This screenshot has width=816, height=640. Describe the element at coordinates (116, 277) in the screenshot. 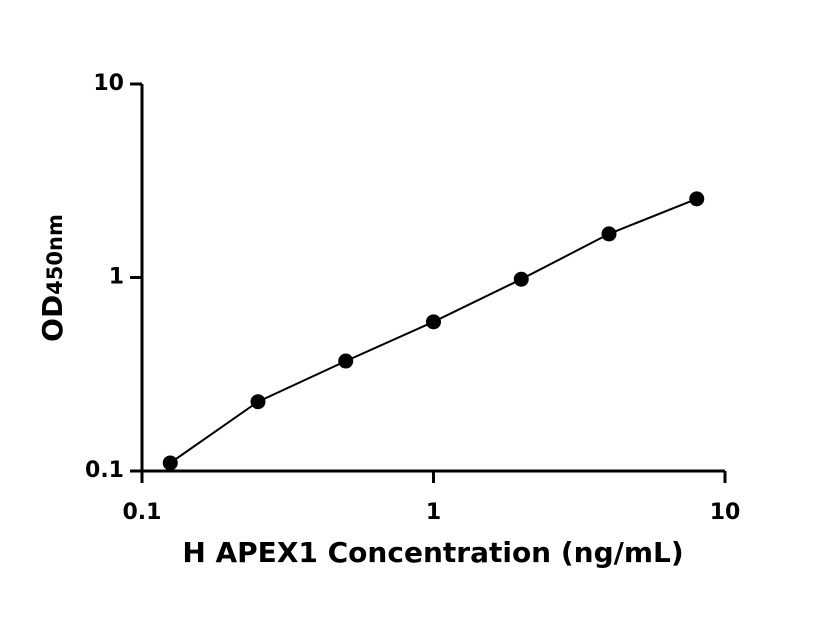

I see `y-tick-label: 1` at that location.